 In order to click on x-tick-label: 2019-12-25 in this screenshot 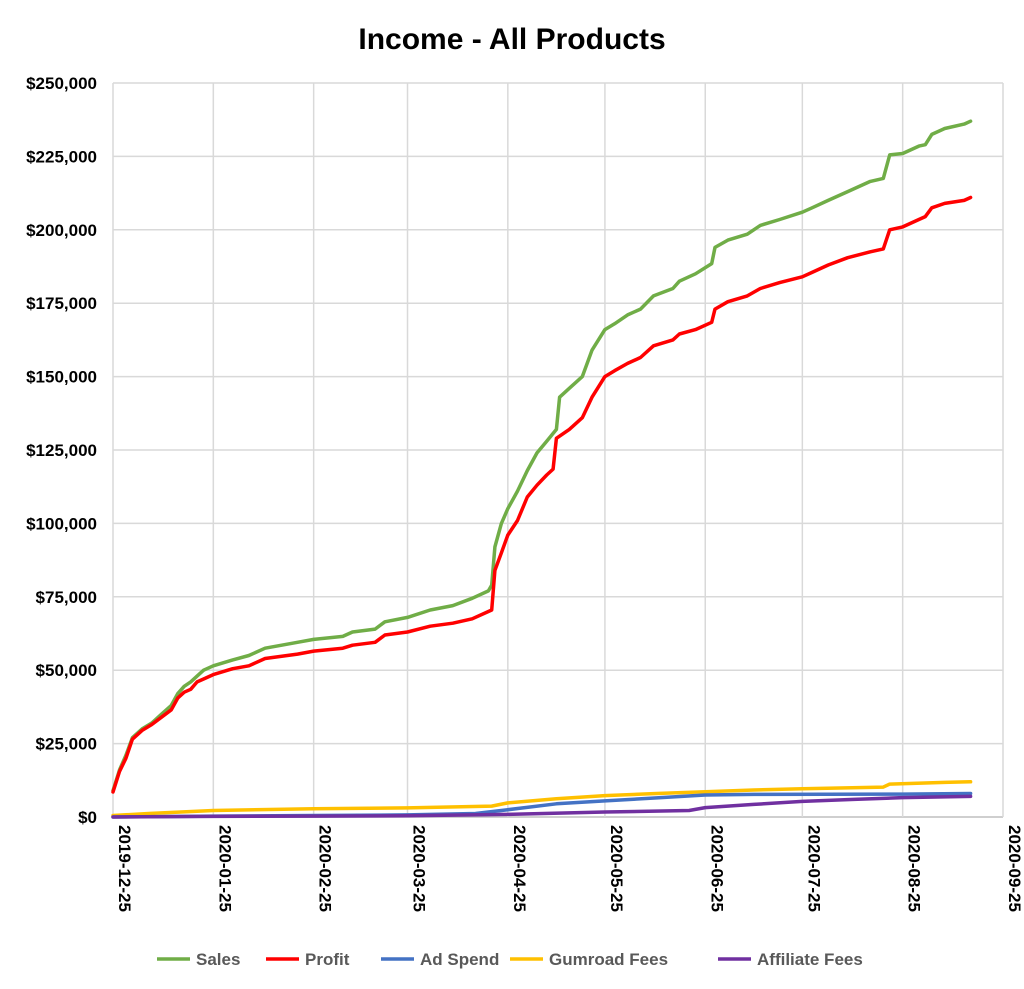, I will do `click(124, 868)`.